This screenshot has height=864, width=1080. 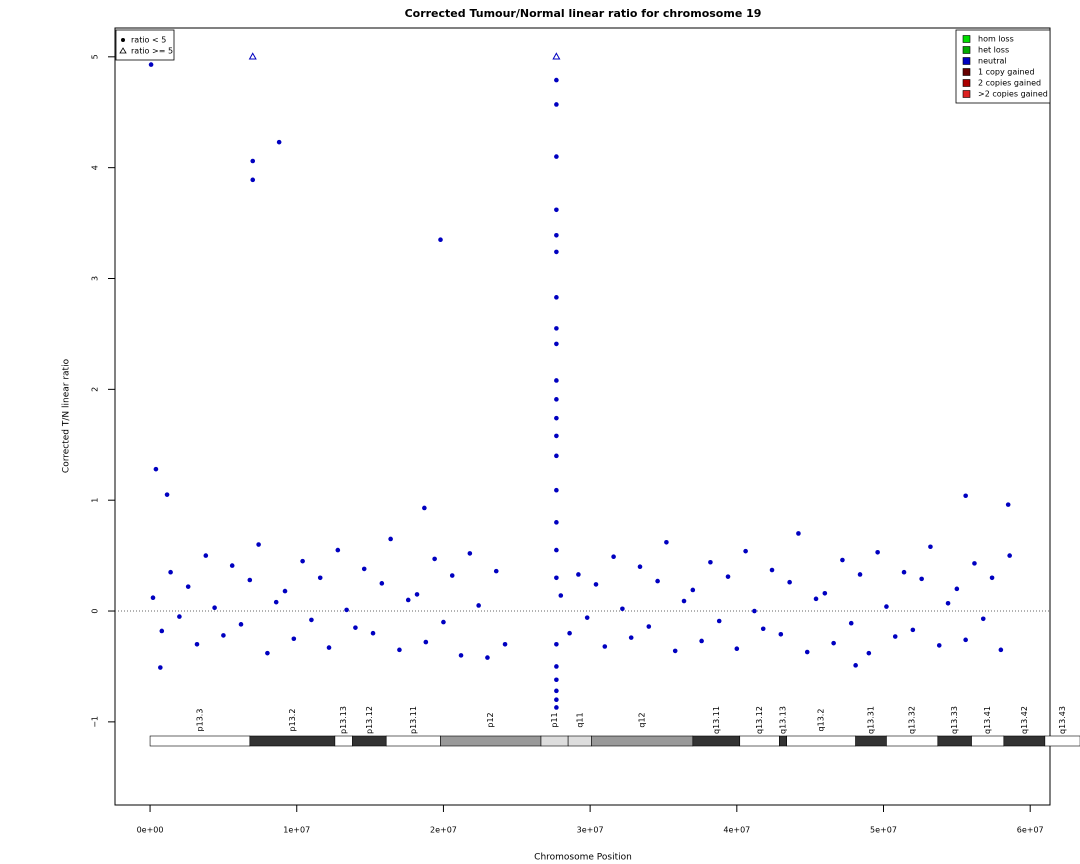 What do you see at coordinates (199, 720) in the screenshot?
I see `band-label: p13.3` at bounding box center [199, 720].